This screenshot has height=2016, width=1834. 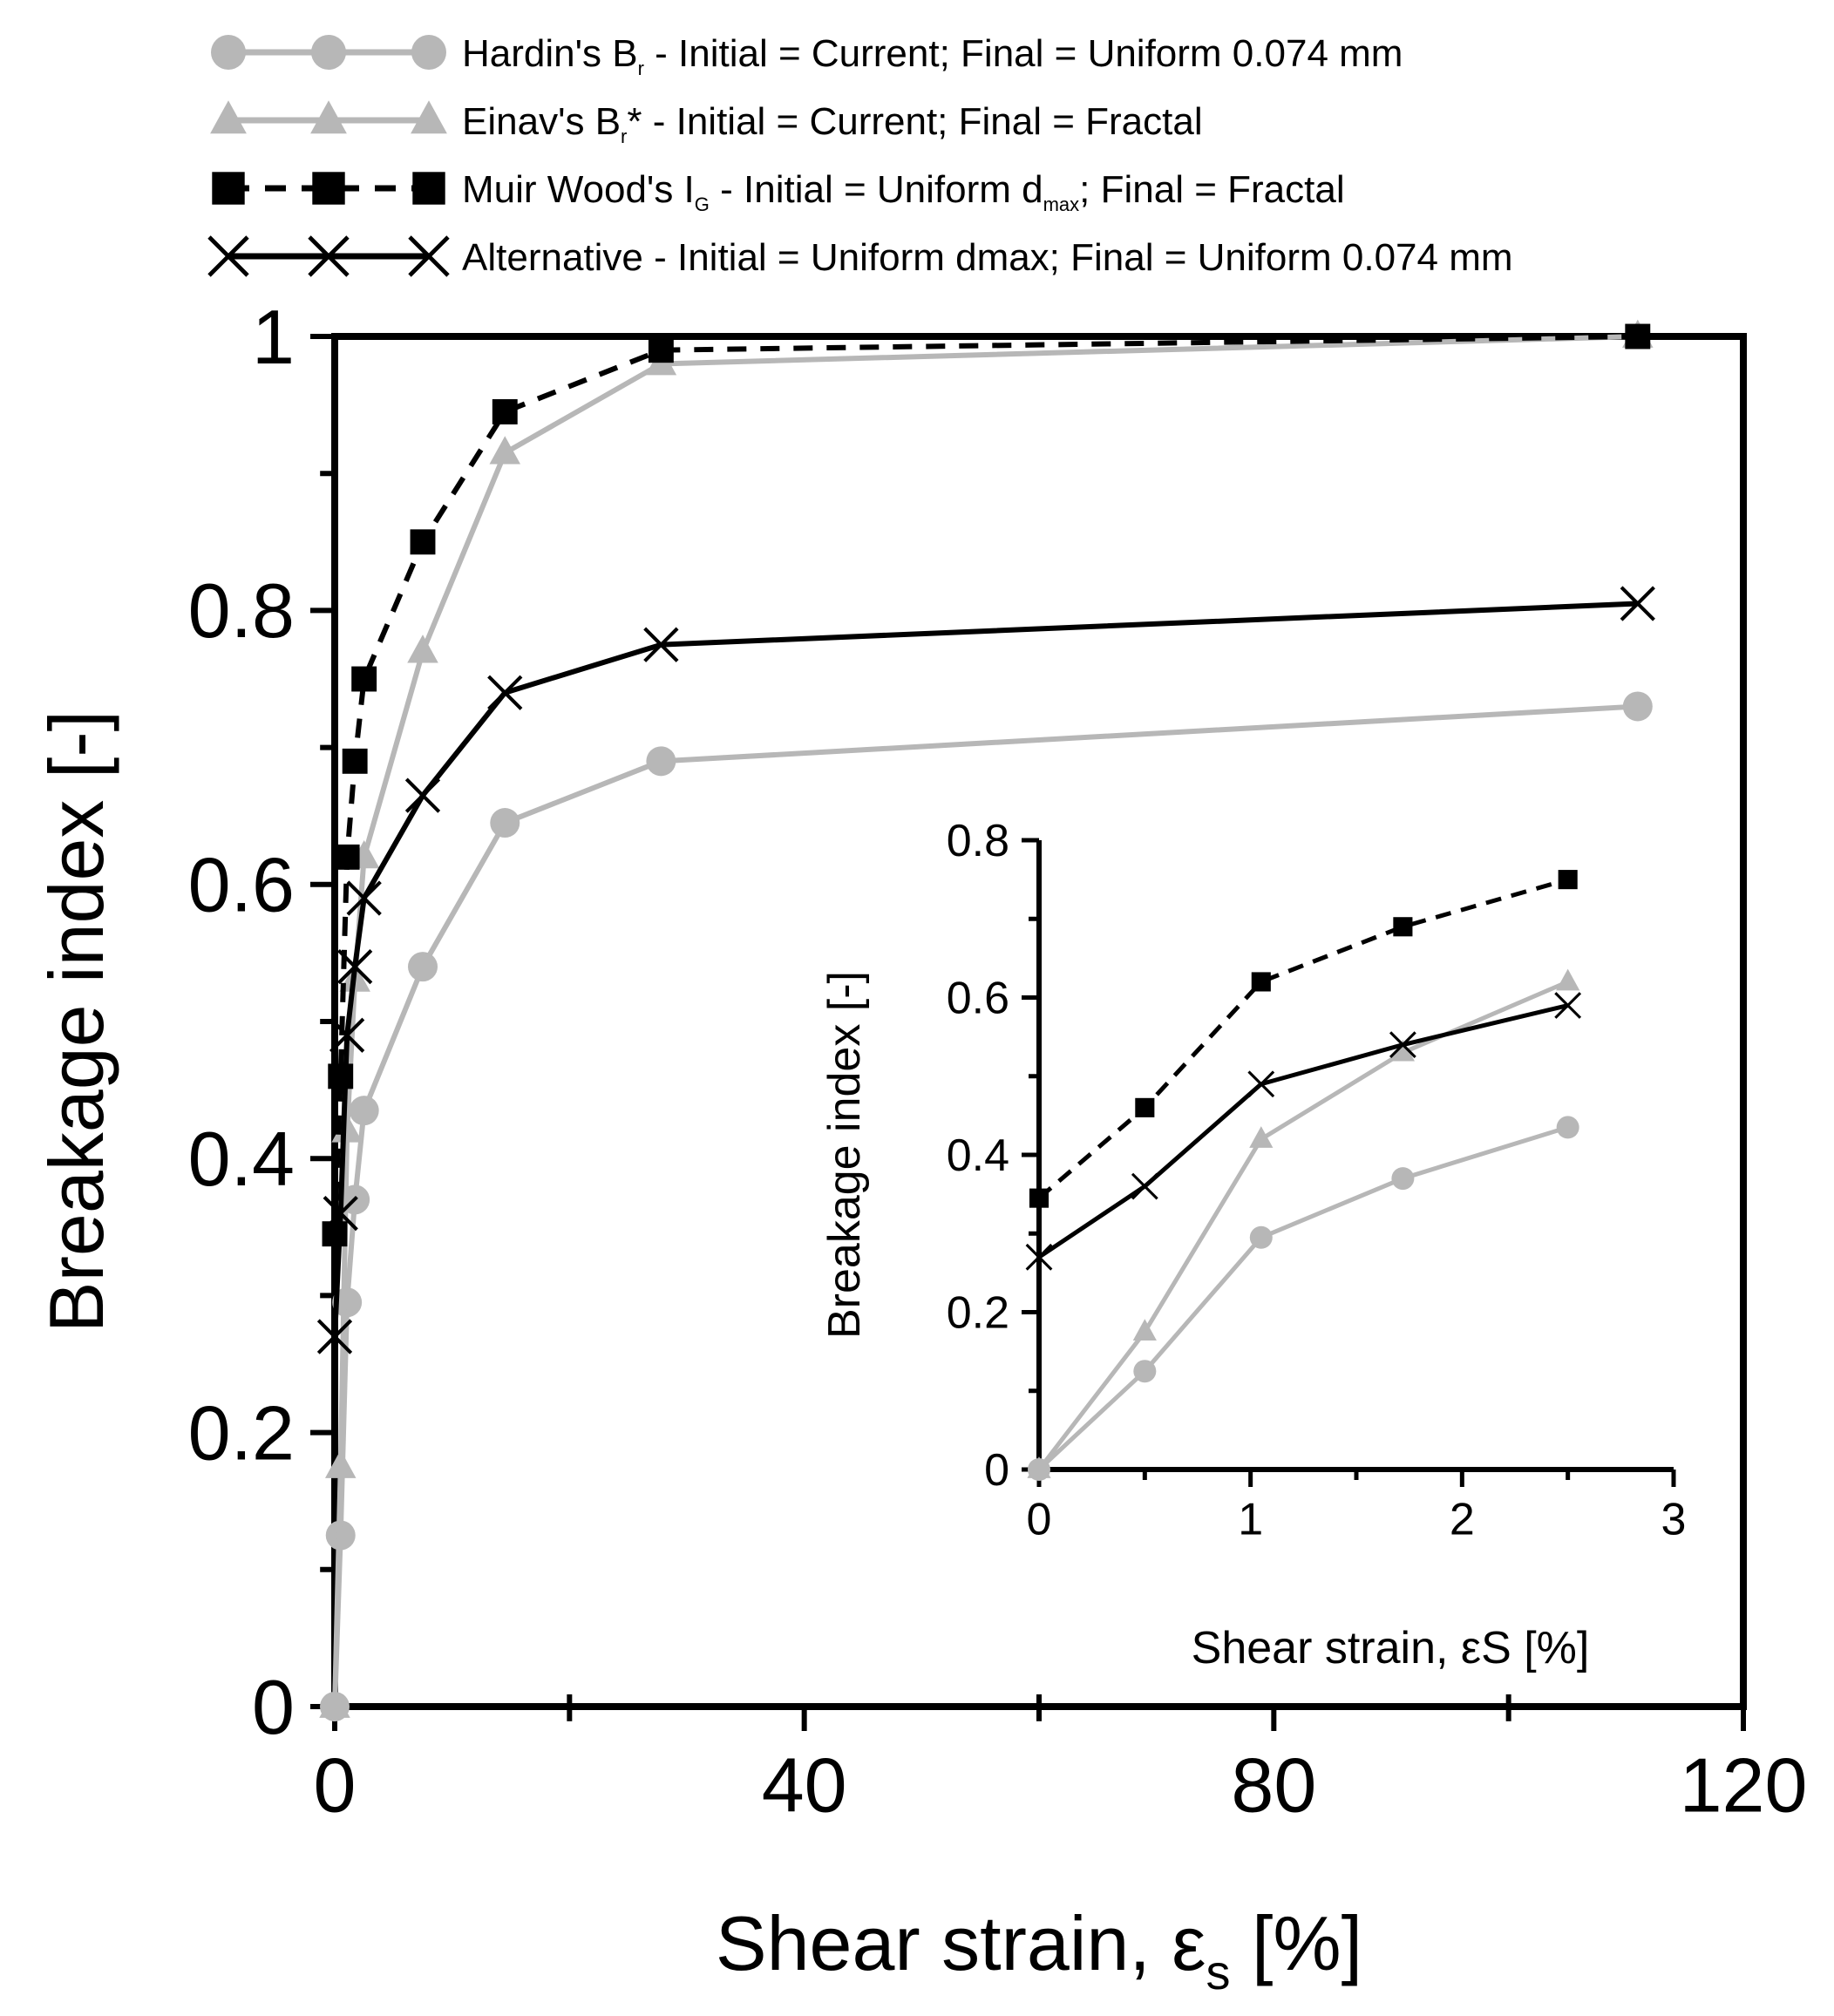 I want to click on main-y-tick-label: 0.4, so click(x=242, y=1159).